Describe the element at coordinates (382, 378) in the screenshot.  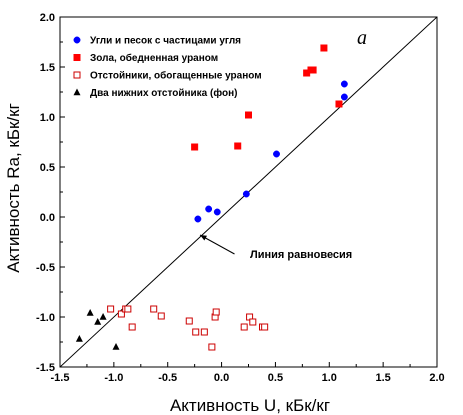
I see `x-tick-label: 1.5` at that location.